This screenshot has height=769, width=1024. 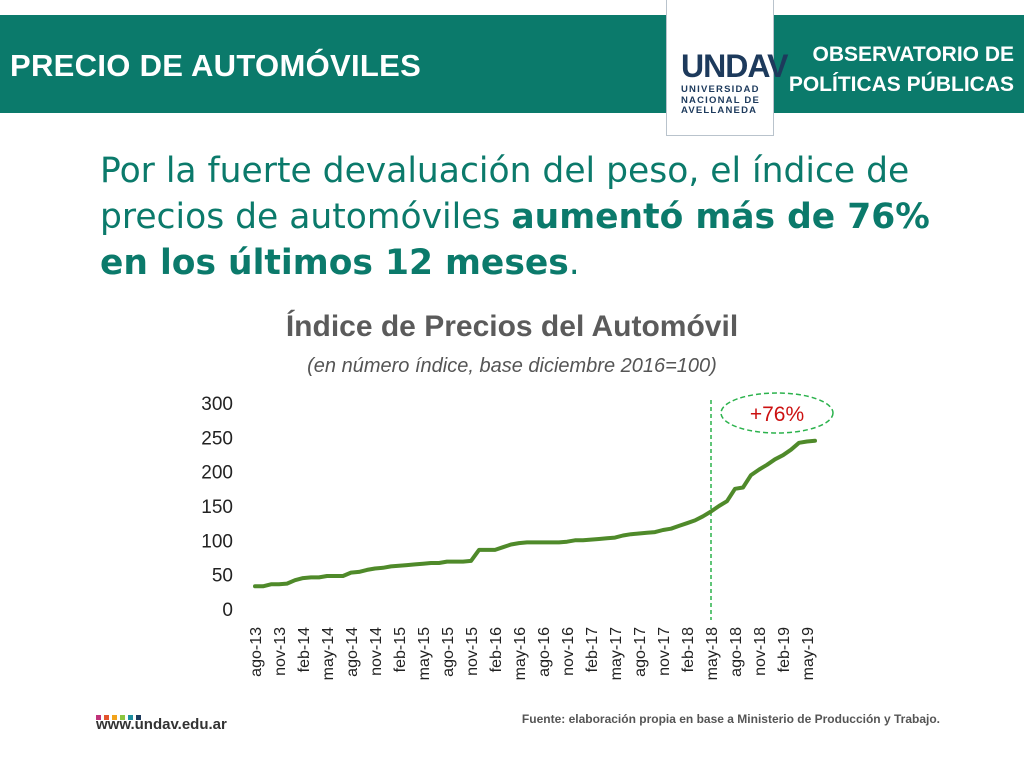 What do you see at coordinates (256, 652) in the screenshot?
I see `x-tick-label: ago-13` at bounding box center [256, 652].